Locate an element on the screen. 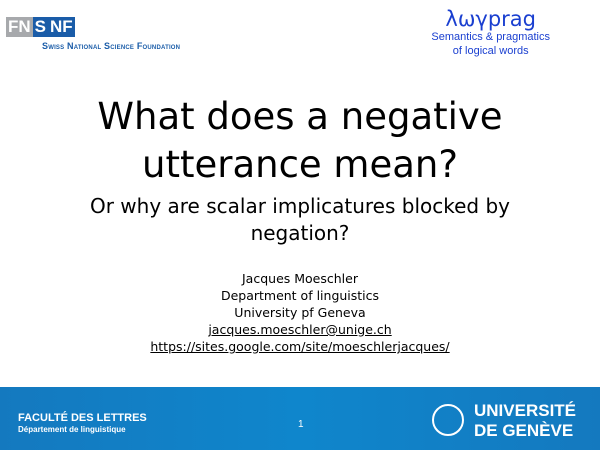 The height and width of the screenshot is (450, 600). project-subtitle-1: Semantics & pragmatics is located at coordinates (490, 37).